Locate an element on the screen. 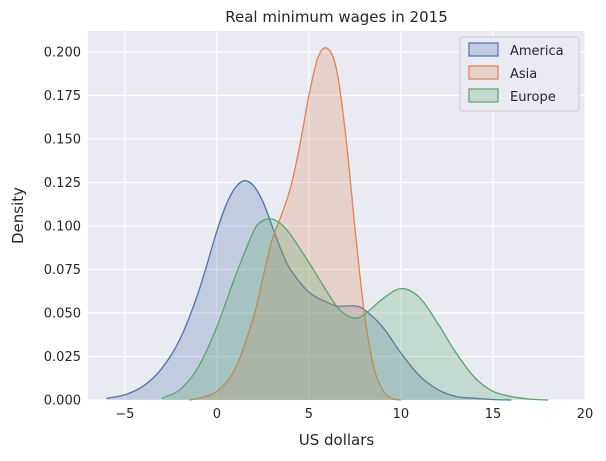 This screenshot has height=461, width=606. legend-swatch-america is located at coordinates (483, 49).